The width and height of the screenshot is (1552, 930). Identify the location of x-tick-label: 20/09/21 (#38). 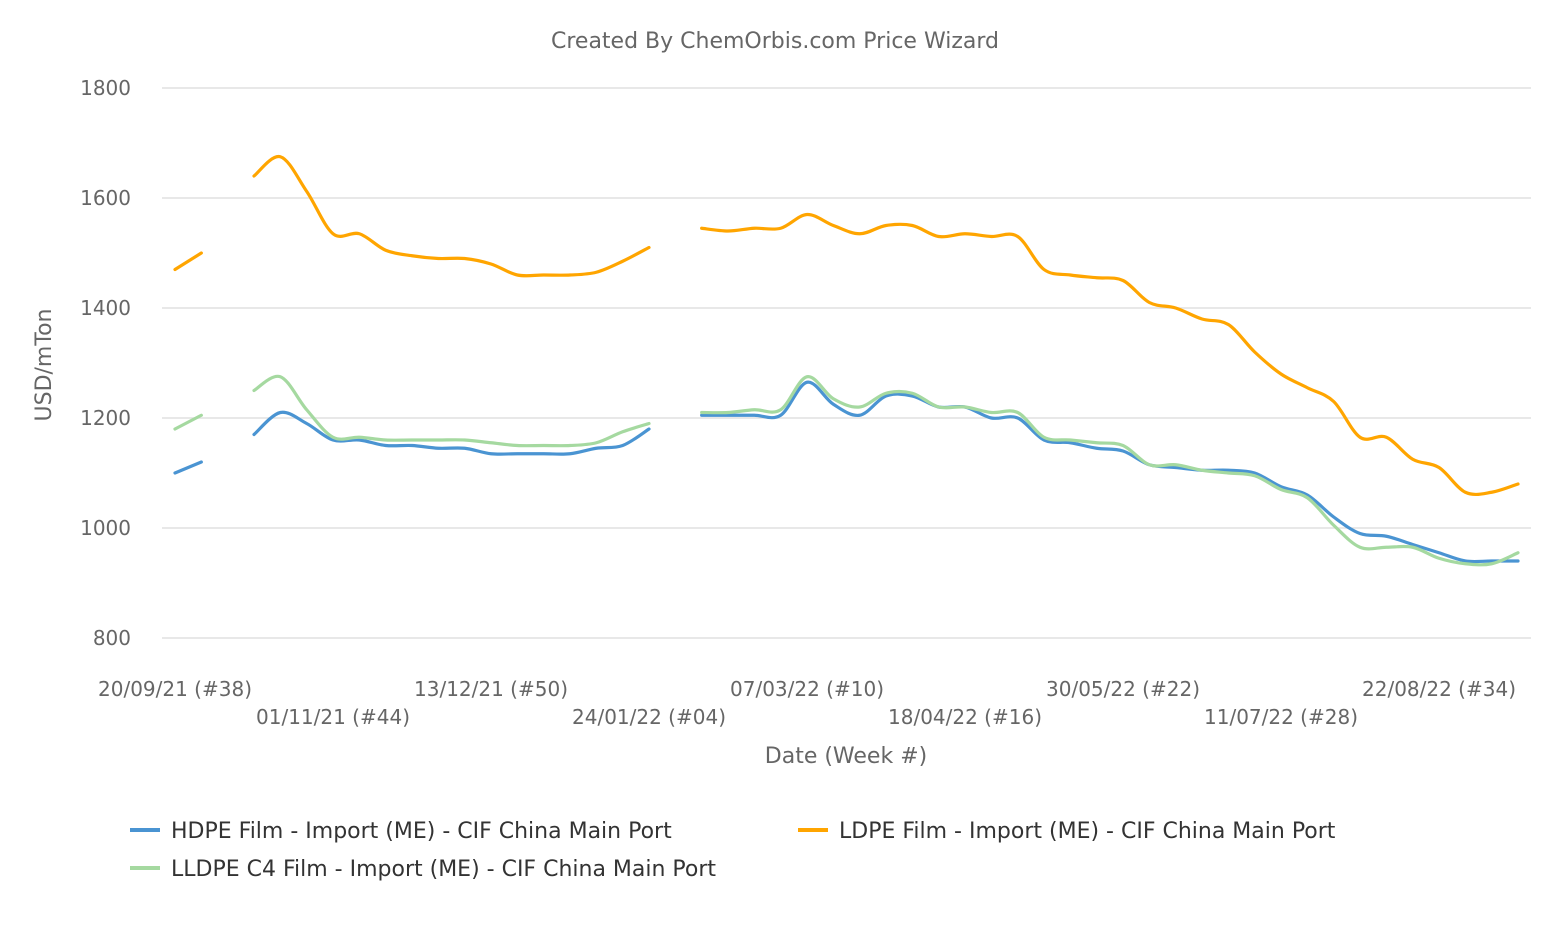
(175, 689).